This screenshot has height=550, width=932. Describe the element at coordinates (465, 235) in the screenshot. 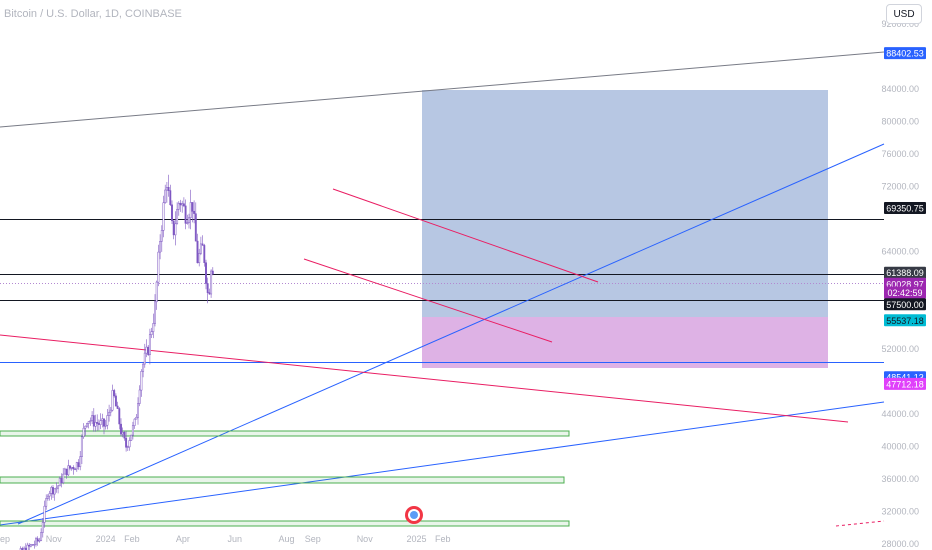

I see `pink-channel-upper` at that location.